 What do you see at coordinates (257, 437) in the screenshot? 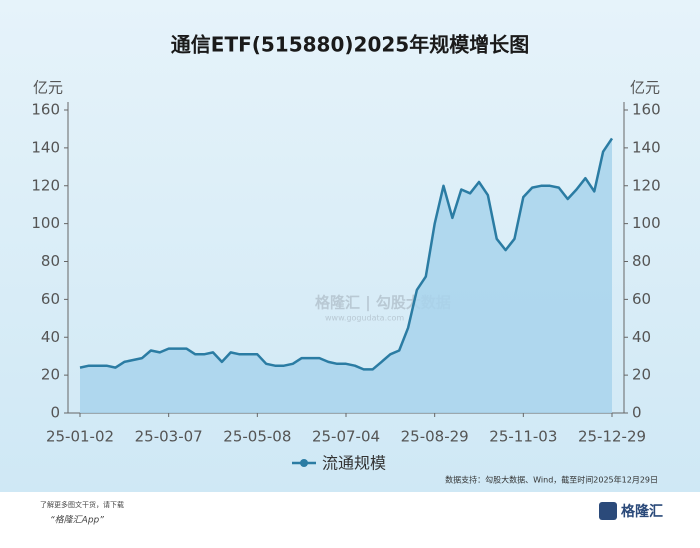
I see `x-tick-label: 25-05-08` at bounding box center [257, 437].